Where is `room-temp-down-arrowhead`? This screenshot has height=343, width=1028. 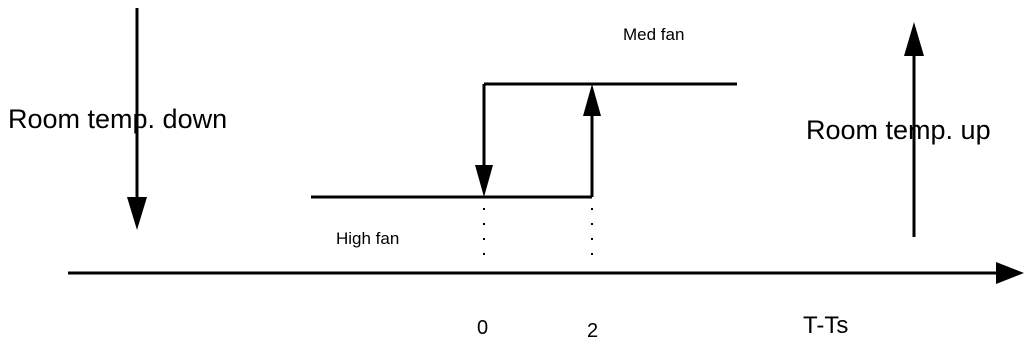 room-temp-down-arrowhead is located at coordinates (137, 213).